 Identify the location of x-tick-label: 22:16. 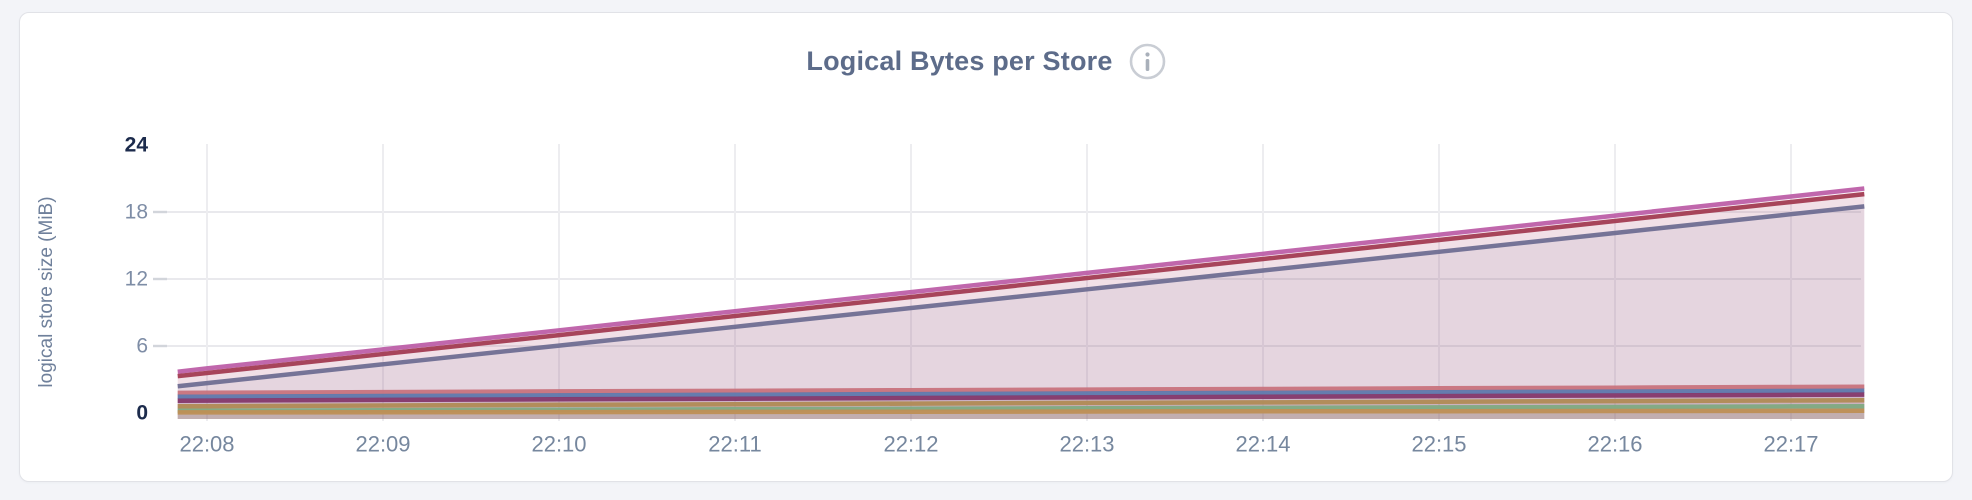
(1614, 444).